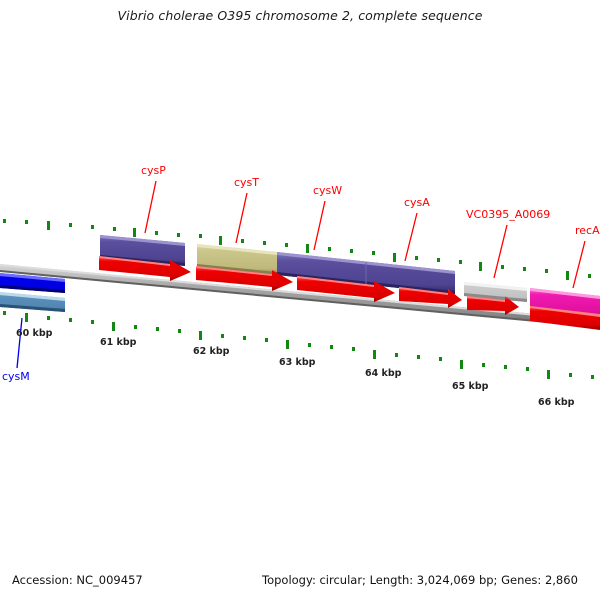  I want to click on ruler-label-64kbp: 64 kbp, so click(383, 373).